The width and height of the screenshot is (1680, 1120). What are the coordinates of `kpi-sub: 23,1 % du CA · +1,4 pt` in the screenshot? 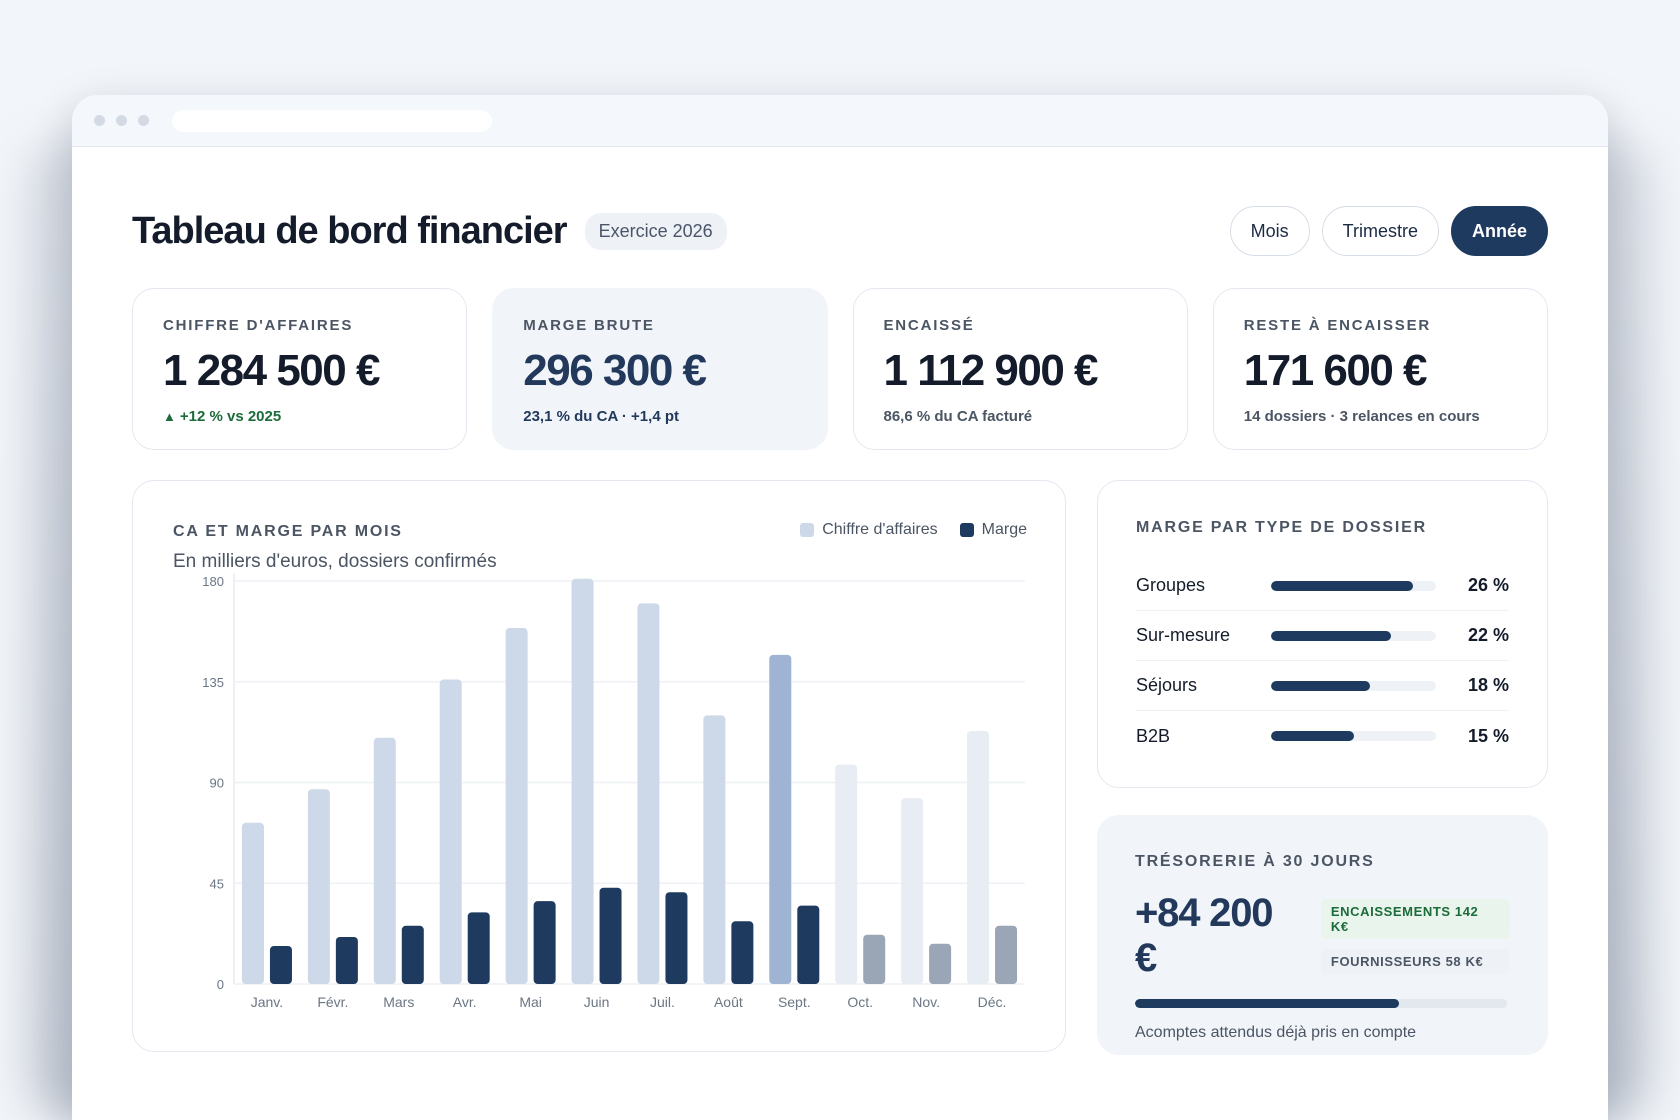 It's located at (601, 416).